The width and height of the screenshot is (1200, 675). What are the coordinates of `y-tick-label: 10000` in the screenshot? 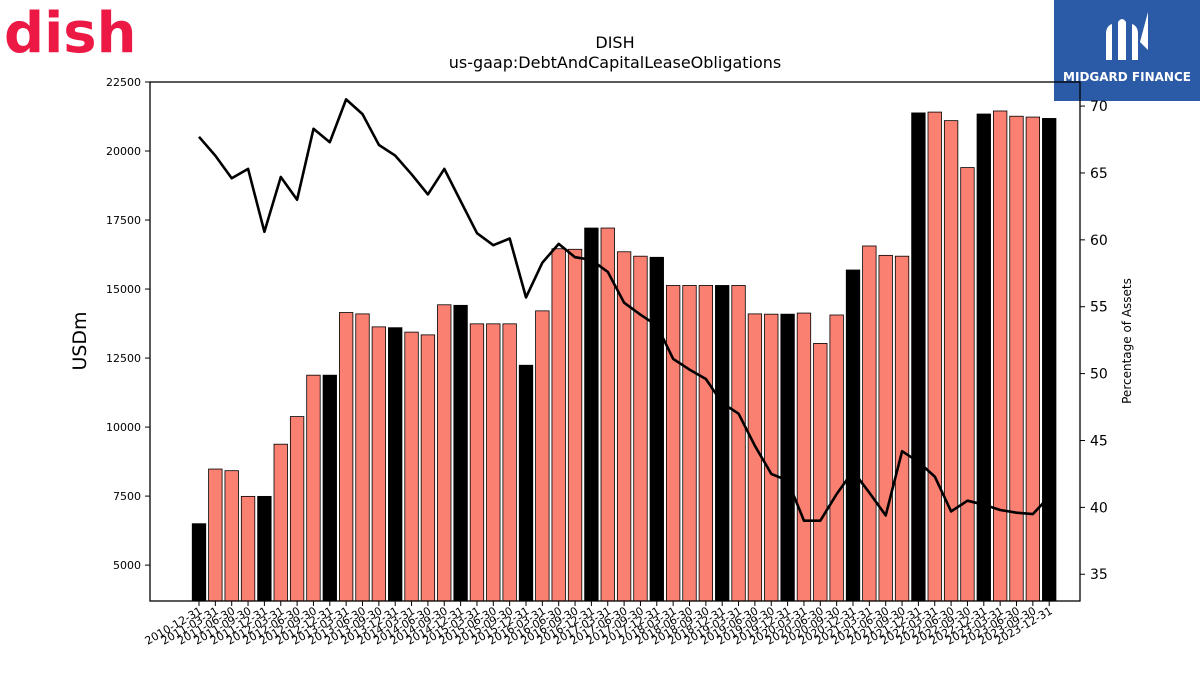 It's located at (123, 427).